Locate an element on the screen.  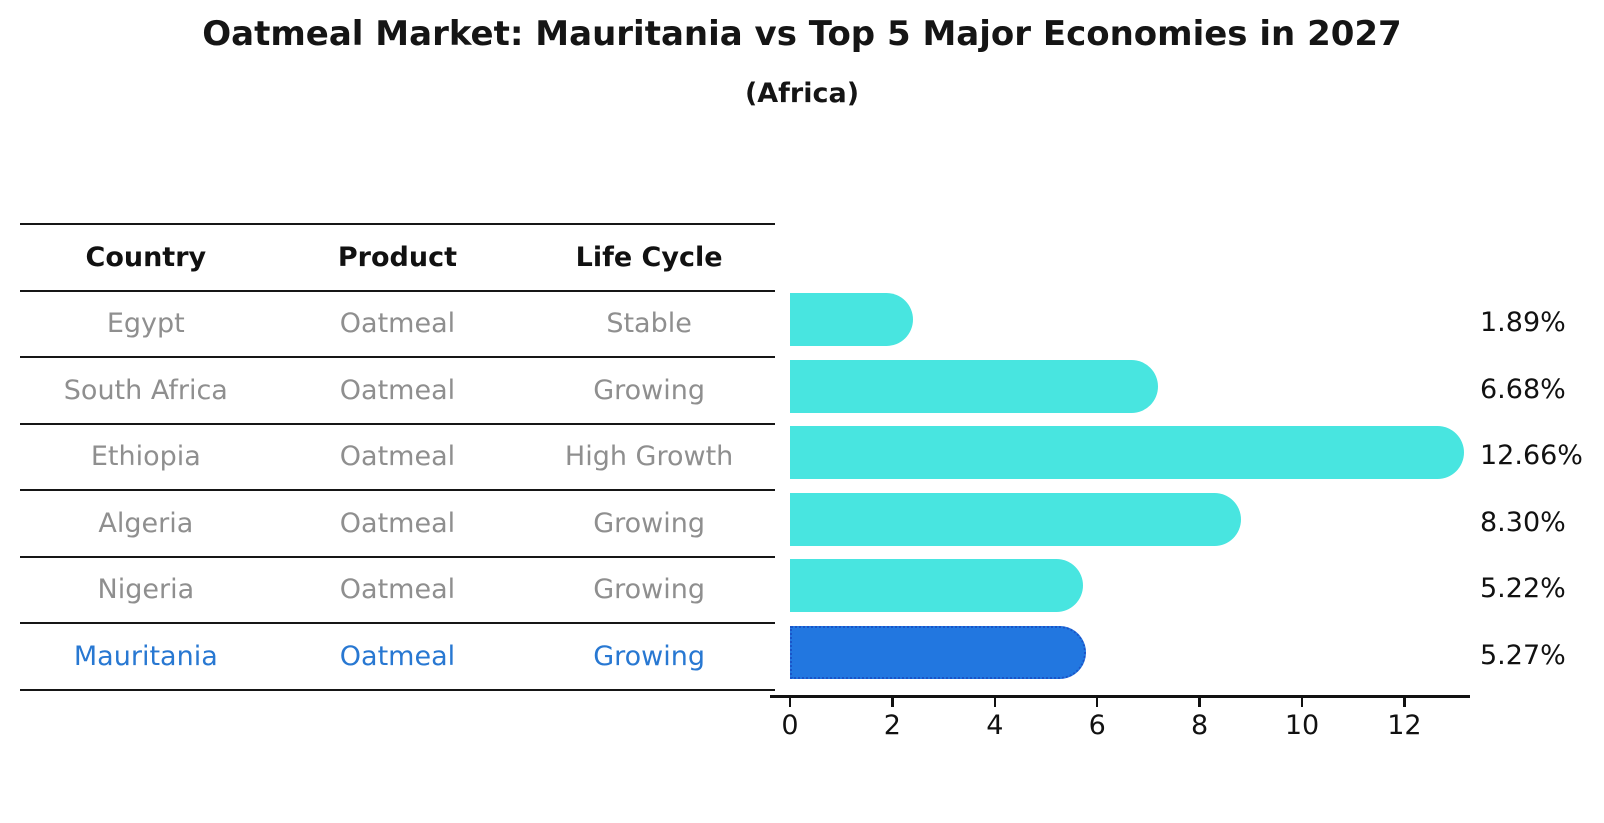
bar-value-label: 12.66% is located at coordinates (1531, 456).